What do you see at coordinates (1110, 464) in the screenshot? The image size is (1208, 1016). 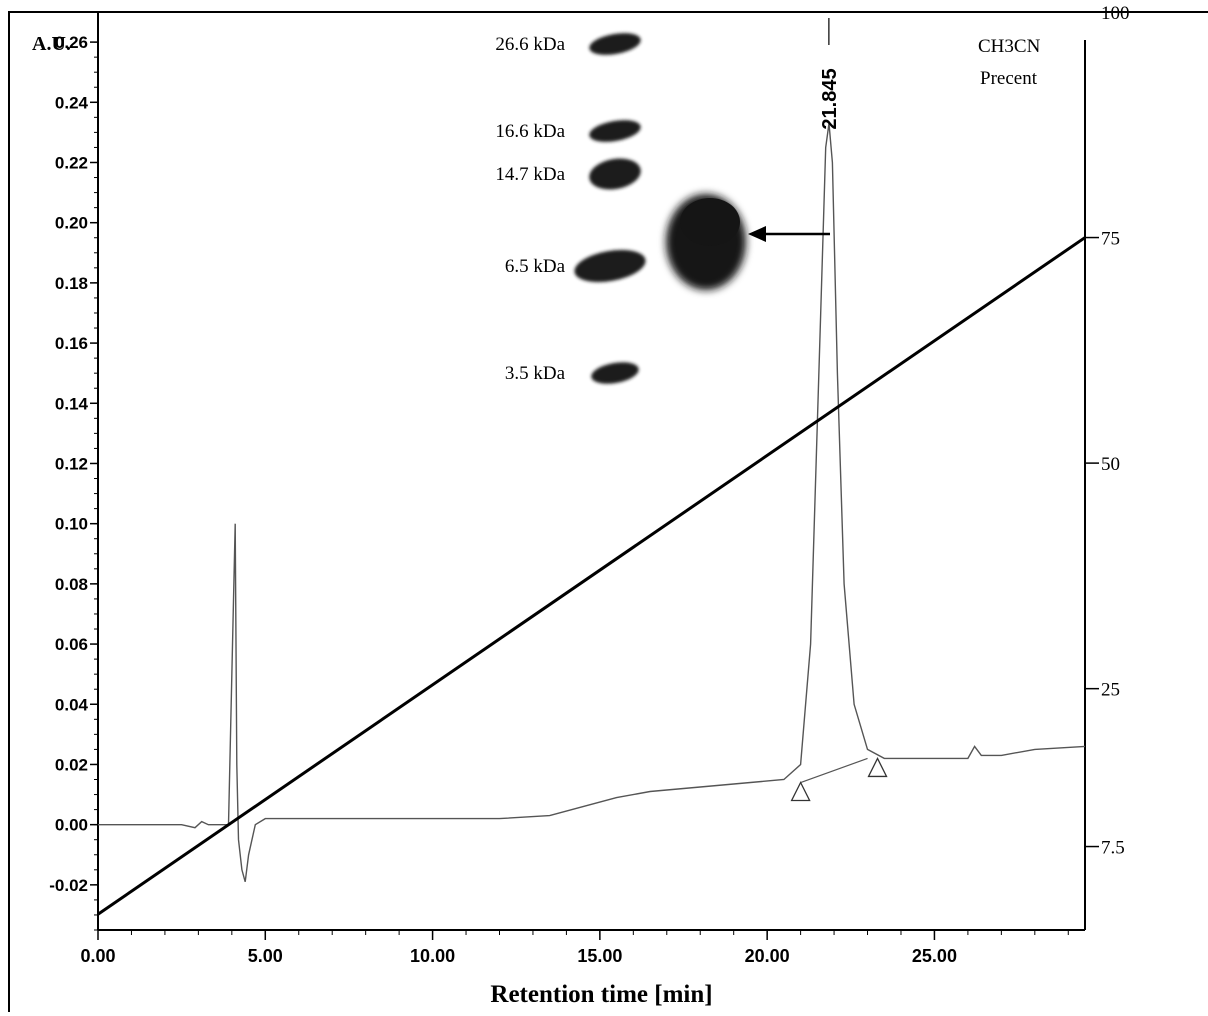 I see `right-tick-label: 50` at bounding box center [1110, 464].